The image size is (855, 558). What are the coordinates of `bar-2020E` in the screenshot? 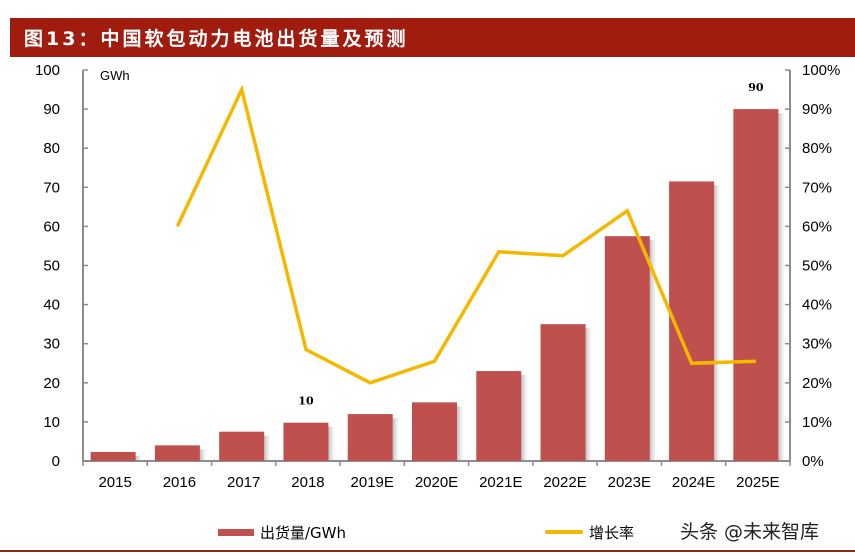 It's located at (434, 431).